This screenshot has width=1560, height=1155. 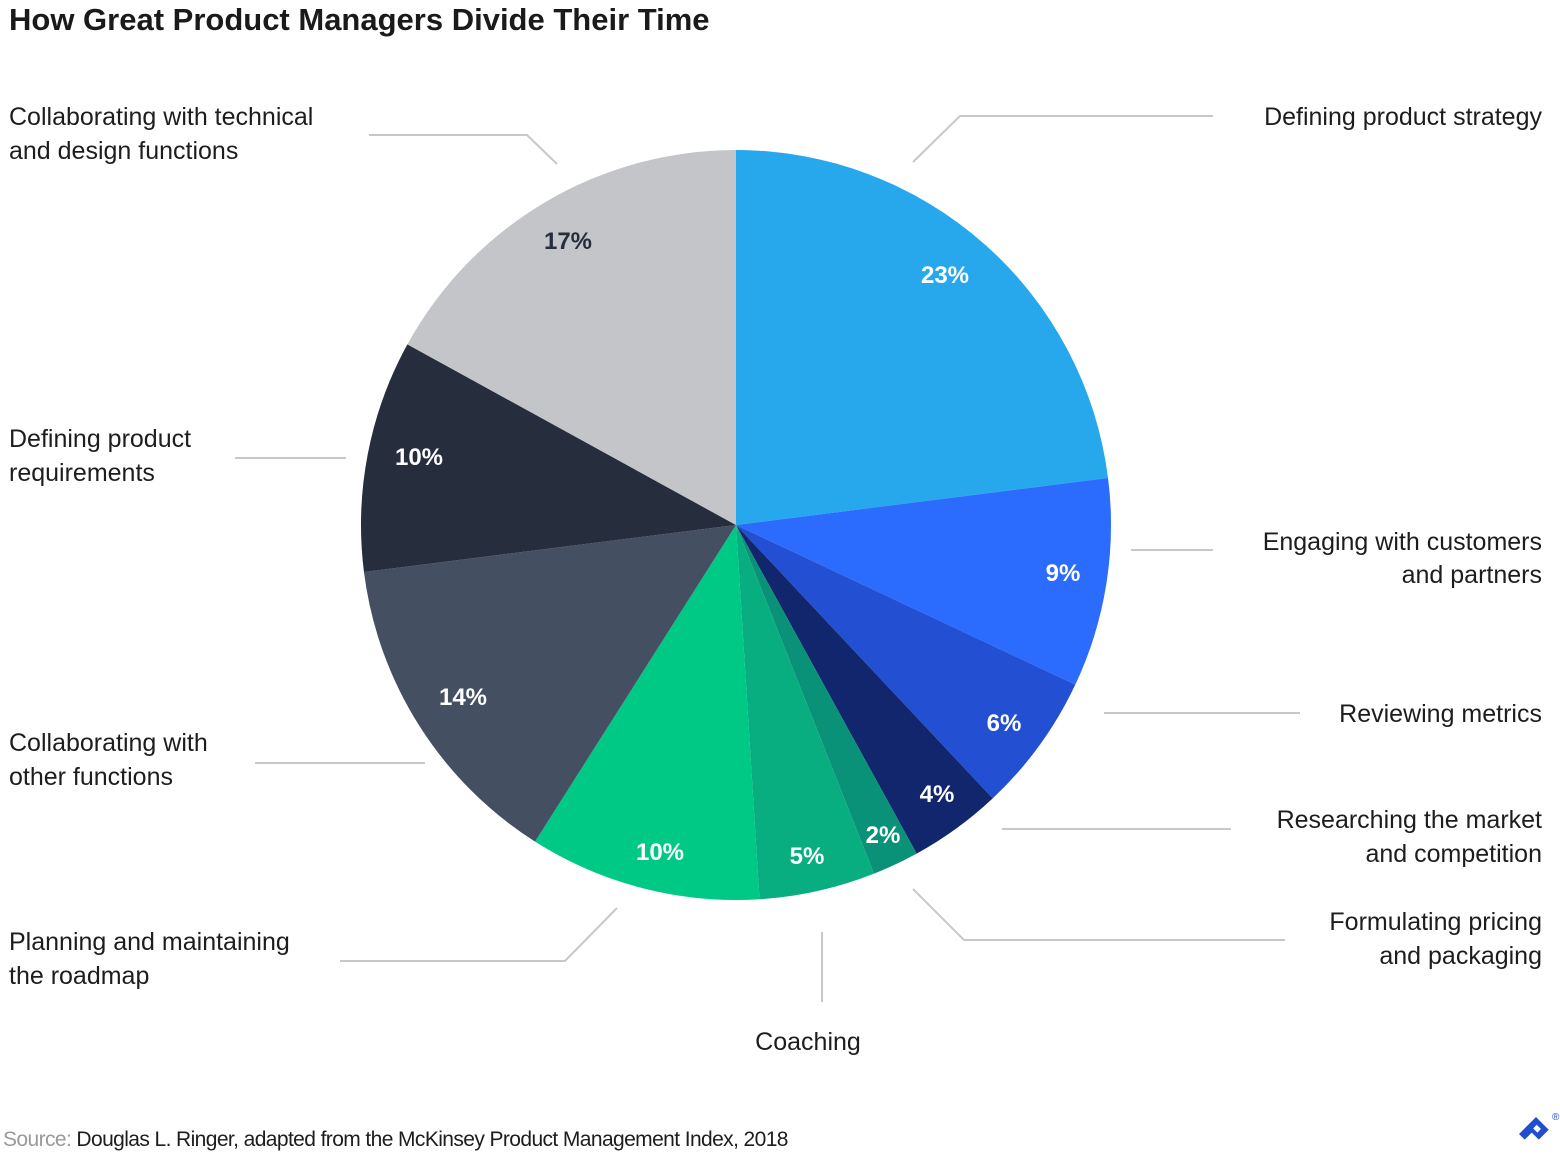 What do you see at coordinates (1460, 956) in the screenshot?
I see `slice-category-label: and packaging` at bounding box center [1460, 956].